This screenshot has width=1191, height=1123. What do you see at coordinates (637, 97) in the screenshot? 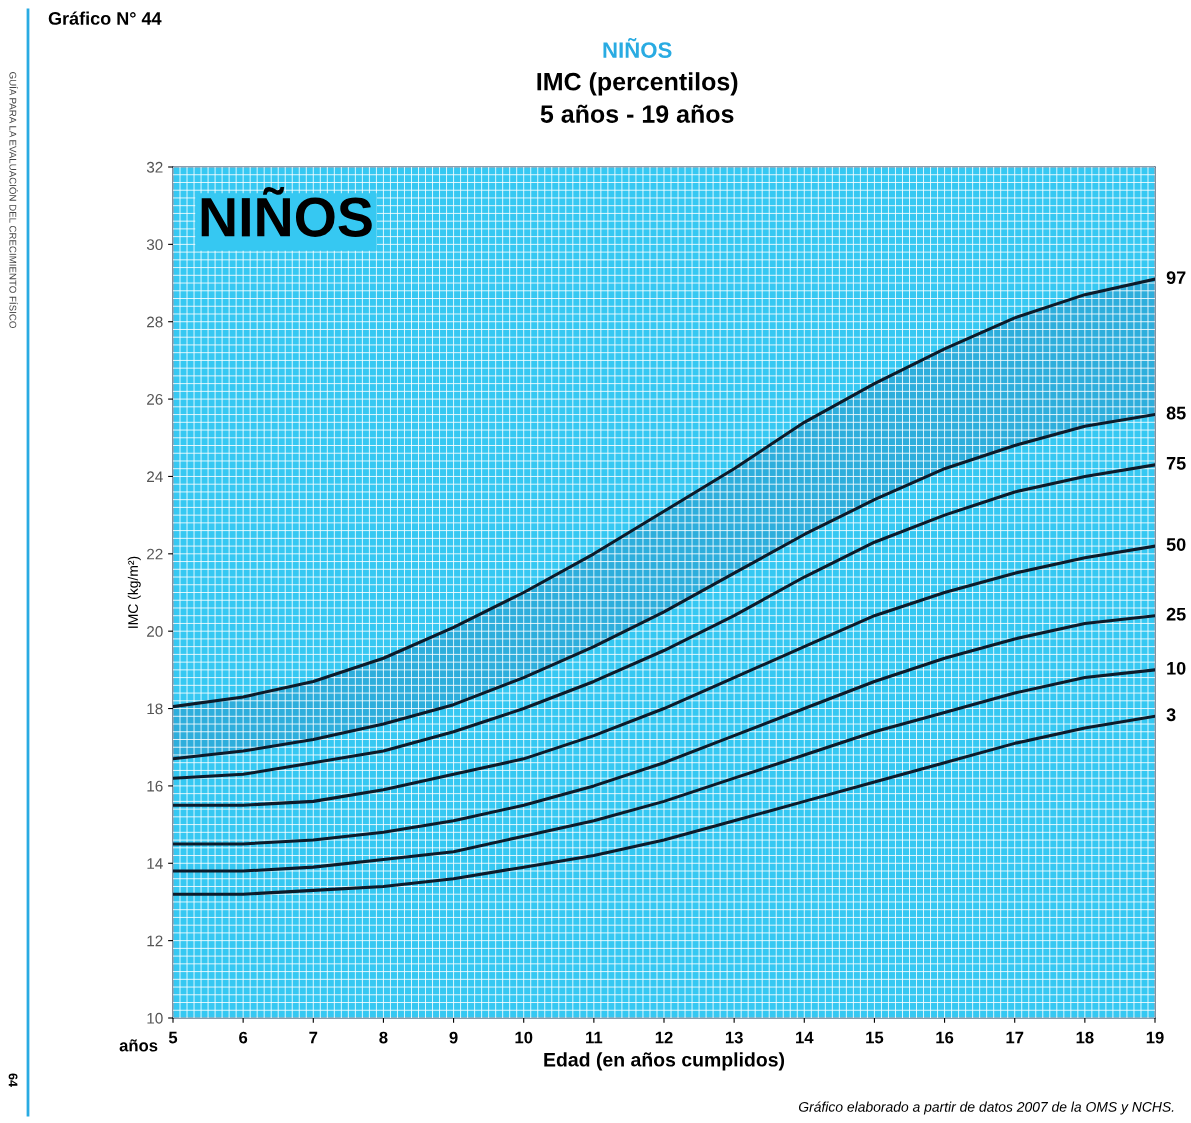
I see `chart-subtitle: IMC (percentilos) 5 años - 19 años` at bounding box center [637, 97].